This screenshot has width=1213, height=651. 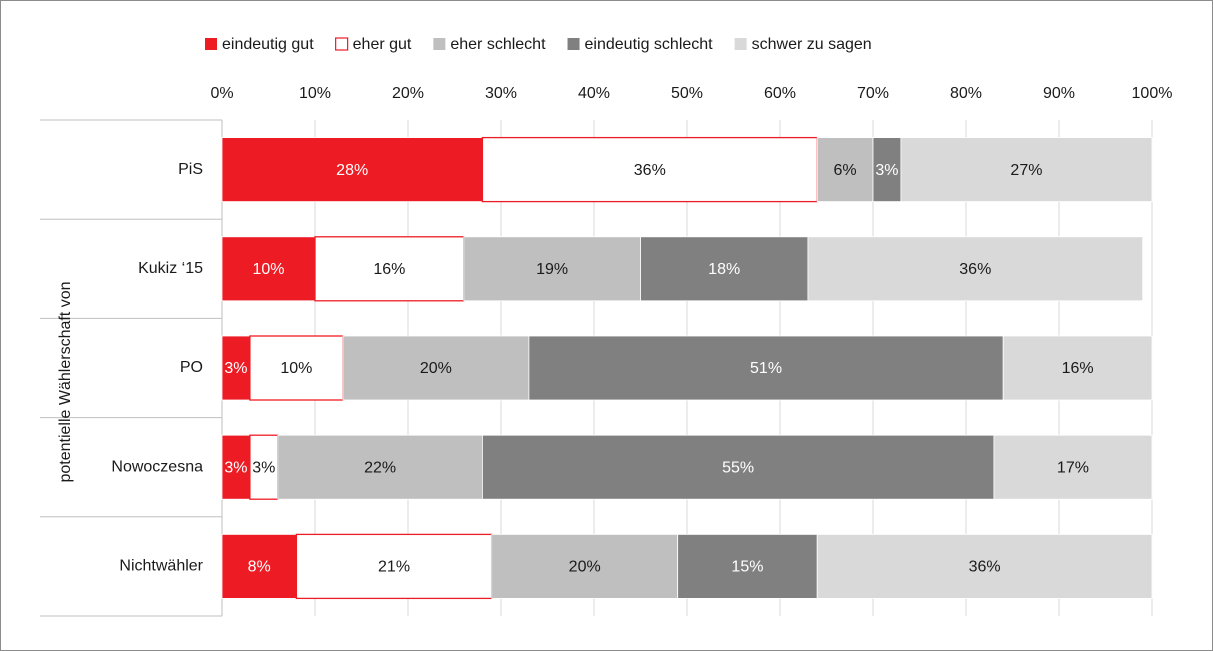 I want to click on data-label: 28%, so click(x=352, y=170).